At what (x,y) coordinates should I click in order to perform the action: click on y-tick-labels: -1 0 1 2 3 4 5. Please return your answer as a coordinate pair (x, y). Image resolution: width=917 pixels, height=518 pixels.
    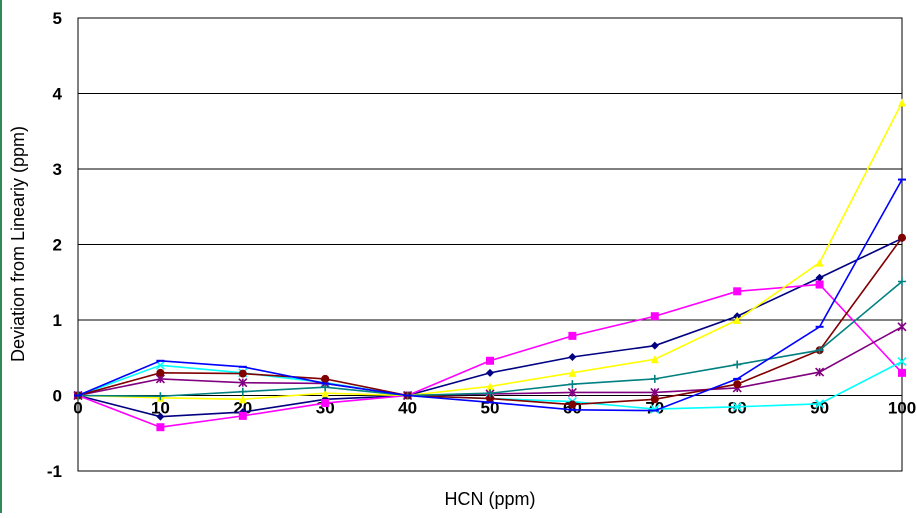
    Looking at the image, I should click on (55, 245).